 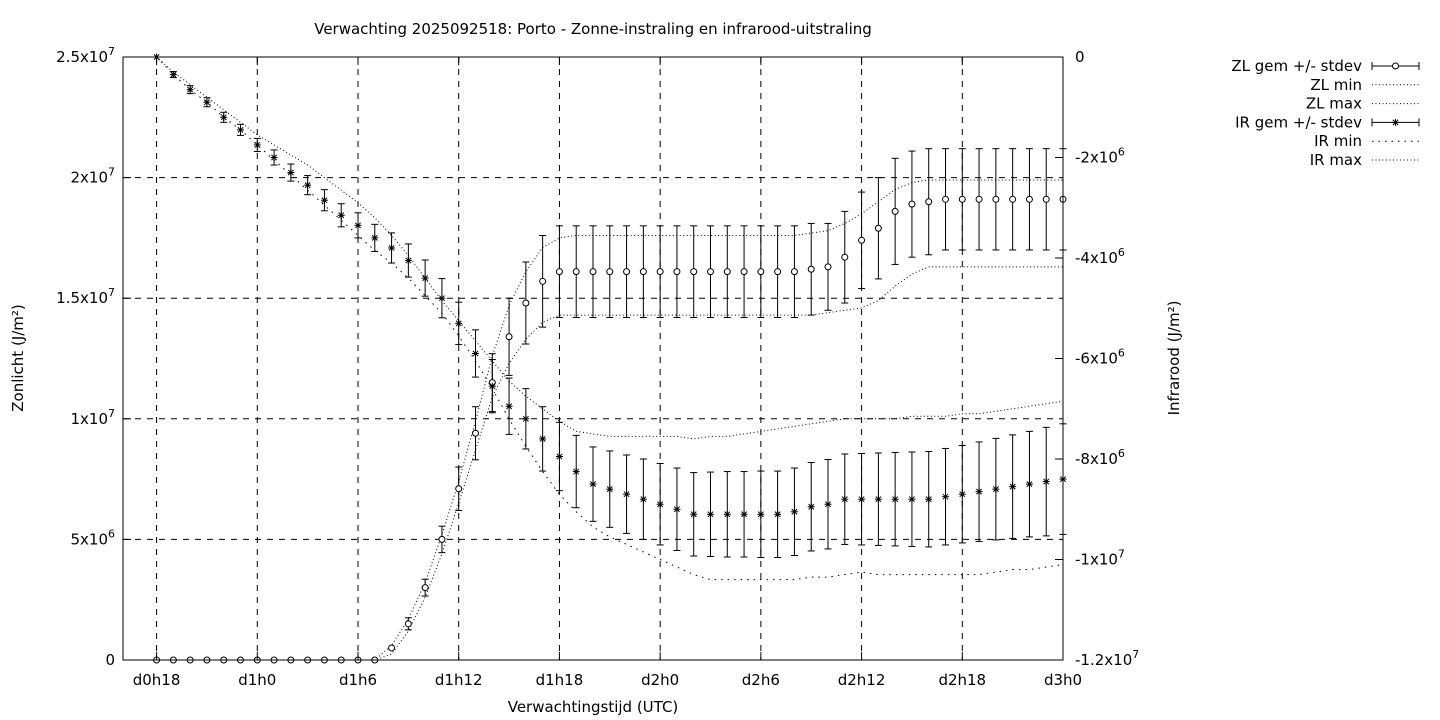 What do you see at coordinates (1362, 104) in the screenshot?
I see `legend-entry: ZL max` at bounding box center [1362, 104].